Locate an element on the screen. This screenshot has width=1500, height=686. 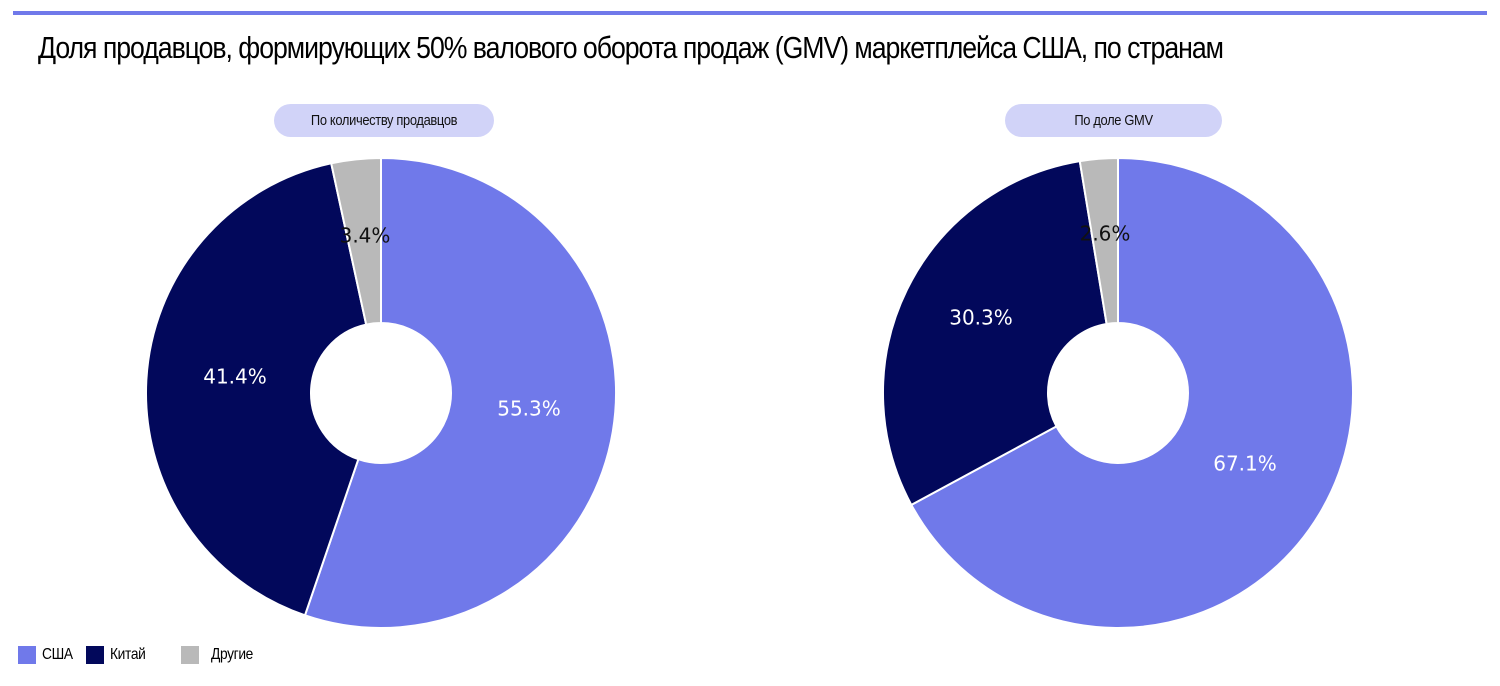
legend-label-china: Китай is located at coordinates (128, 654).